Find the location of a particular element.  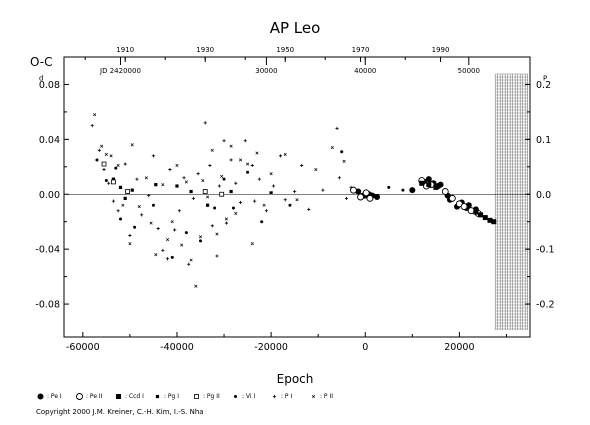

legend-label: : P II is located at coordinates (326, 396).